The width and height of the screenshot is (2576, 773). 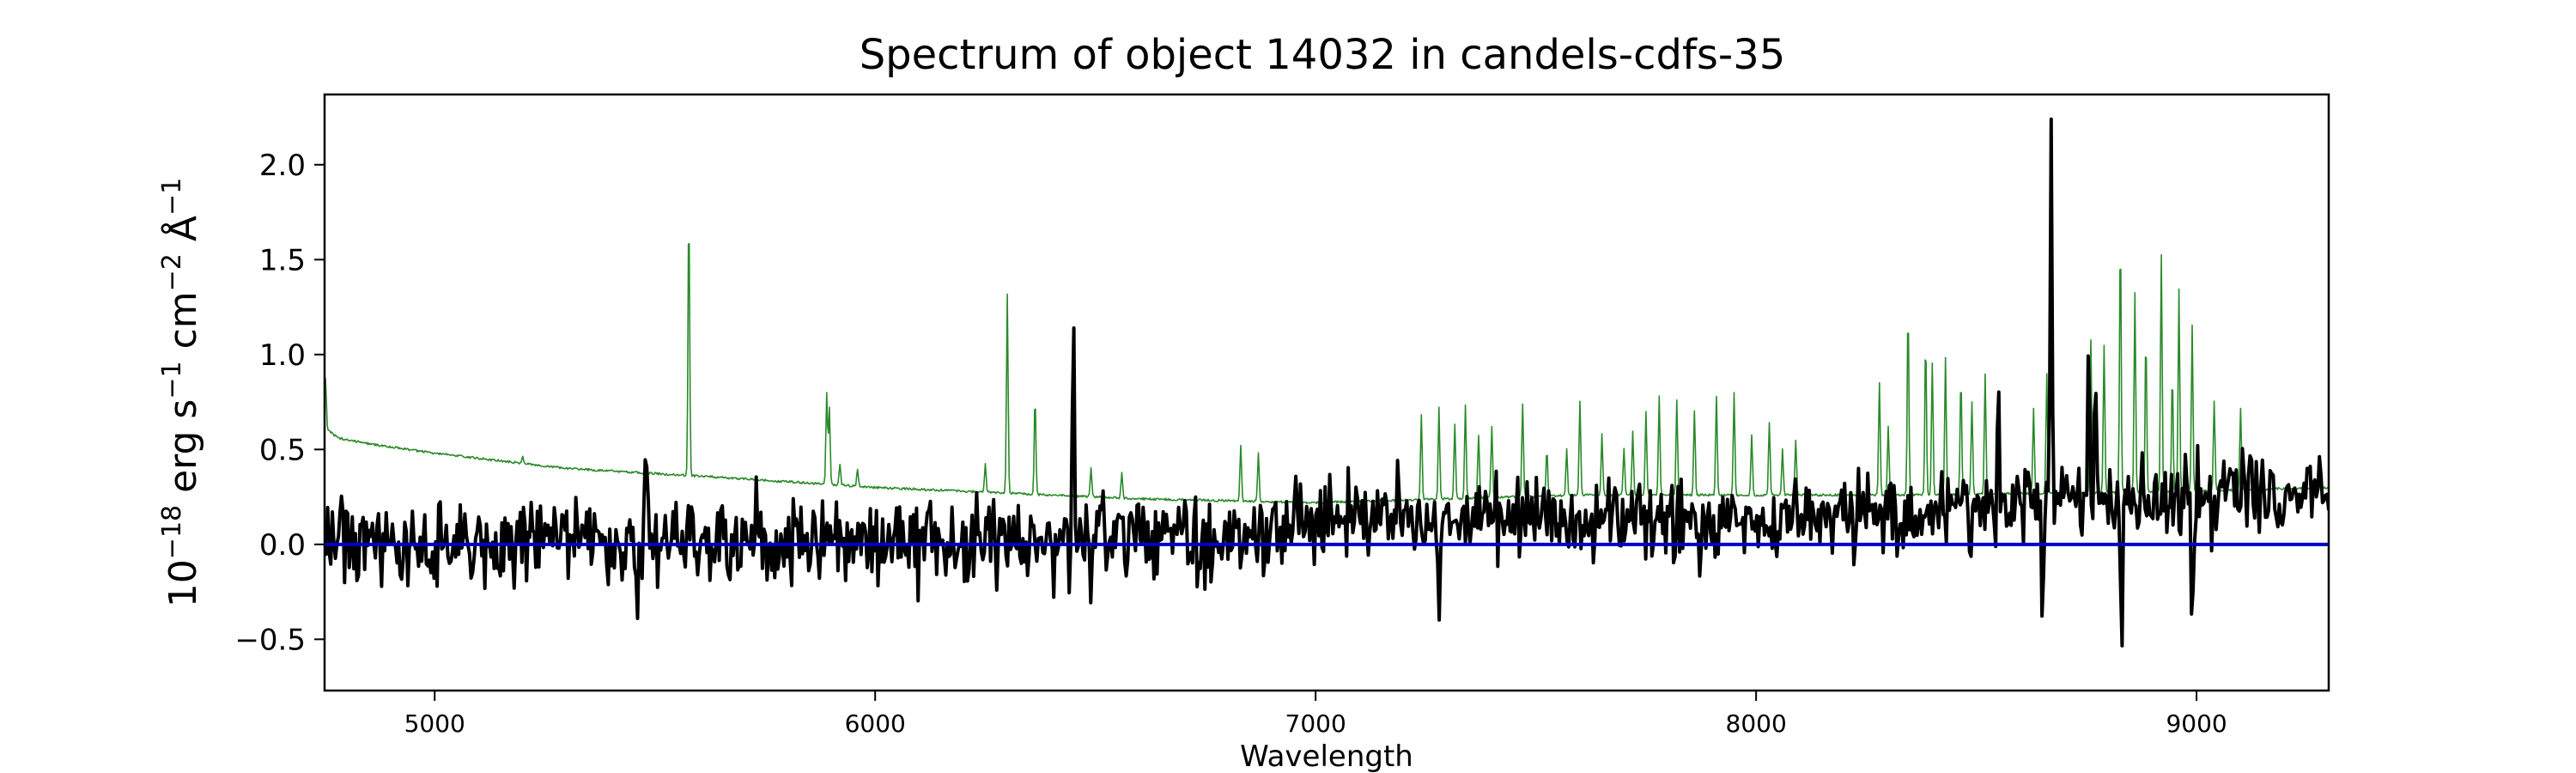 What do you see at coordinates (270, 640) in the screenshot?
I see `y-tick-label: −0.5` at bounding box center [270, 640].